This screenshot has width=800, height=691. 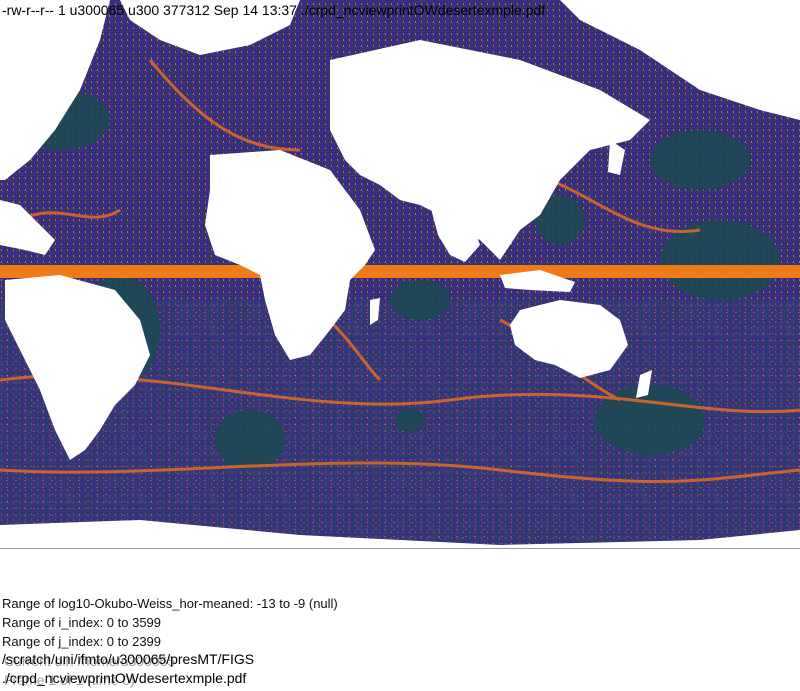 What do you see at coordinates (616, 157) in the screenshot?
I see `land-japan` at bounding box center [616, 157].